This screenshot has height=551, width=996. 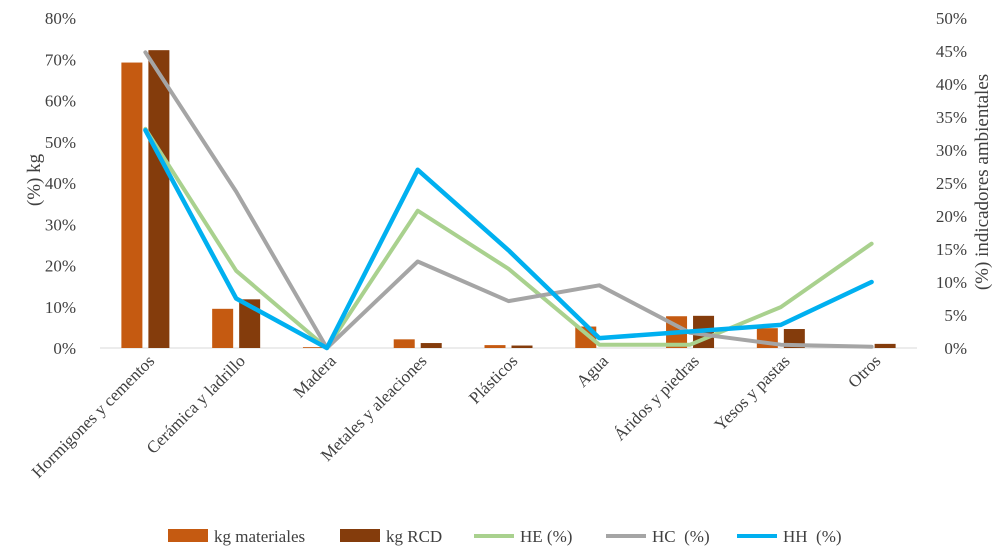 What do you see at coordinates (60, 266) in the screenshot?
I see `left-tick-label: 20%` at bounding box center [60, 266].